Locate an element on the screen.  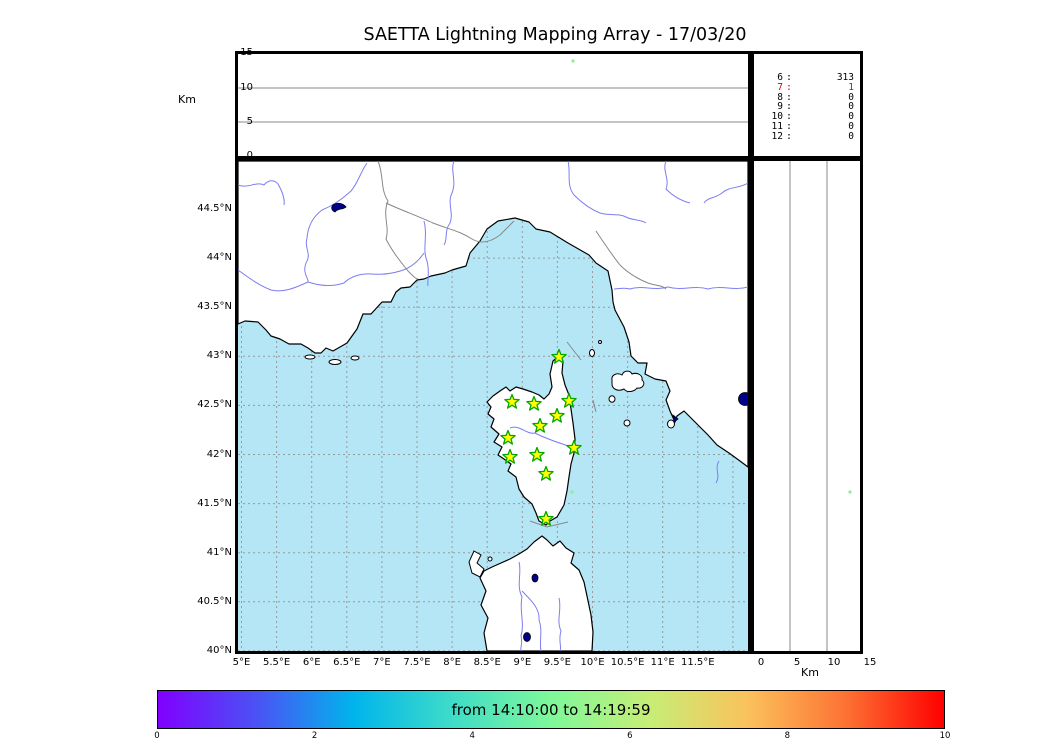
time-window-label: from 14:10:00 to 14:19:59 is located at coordinates (551, 709).